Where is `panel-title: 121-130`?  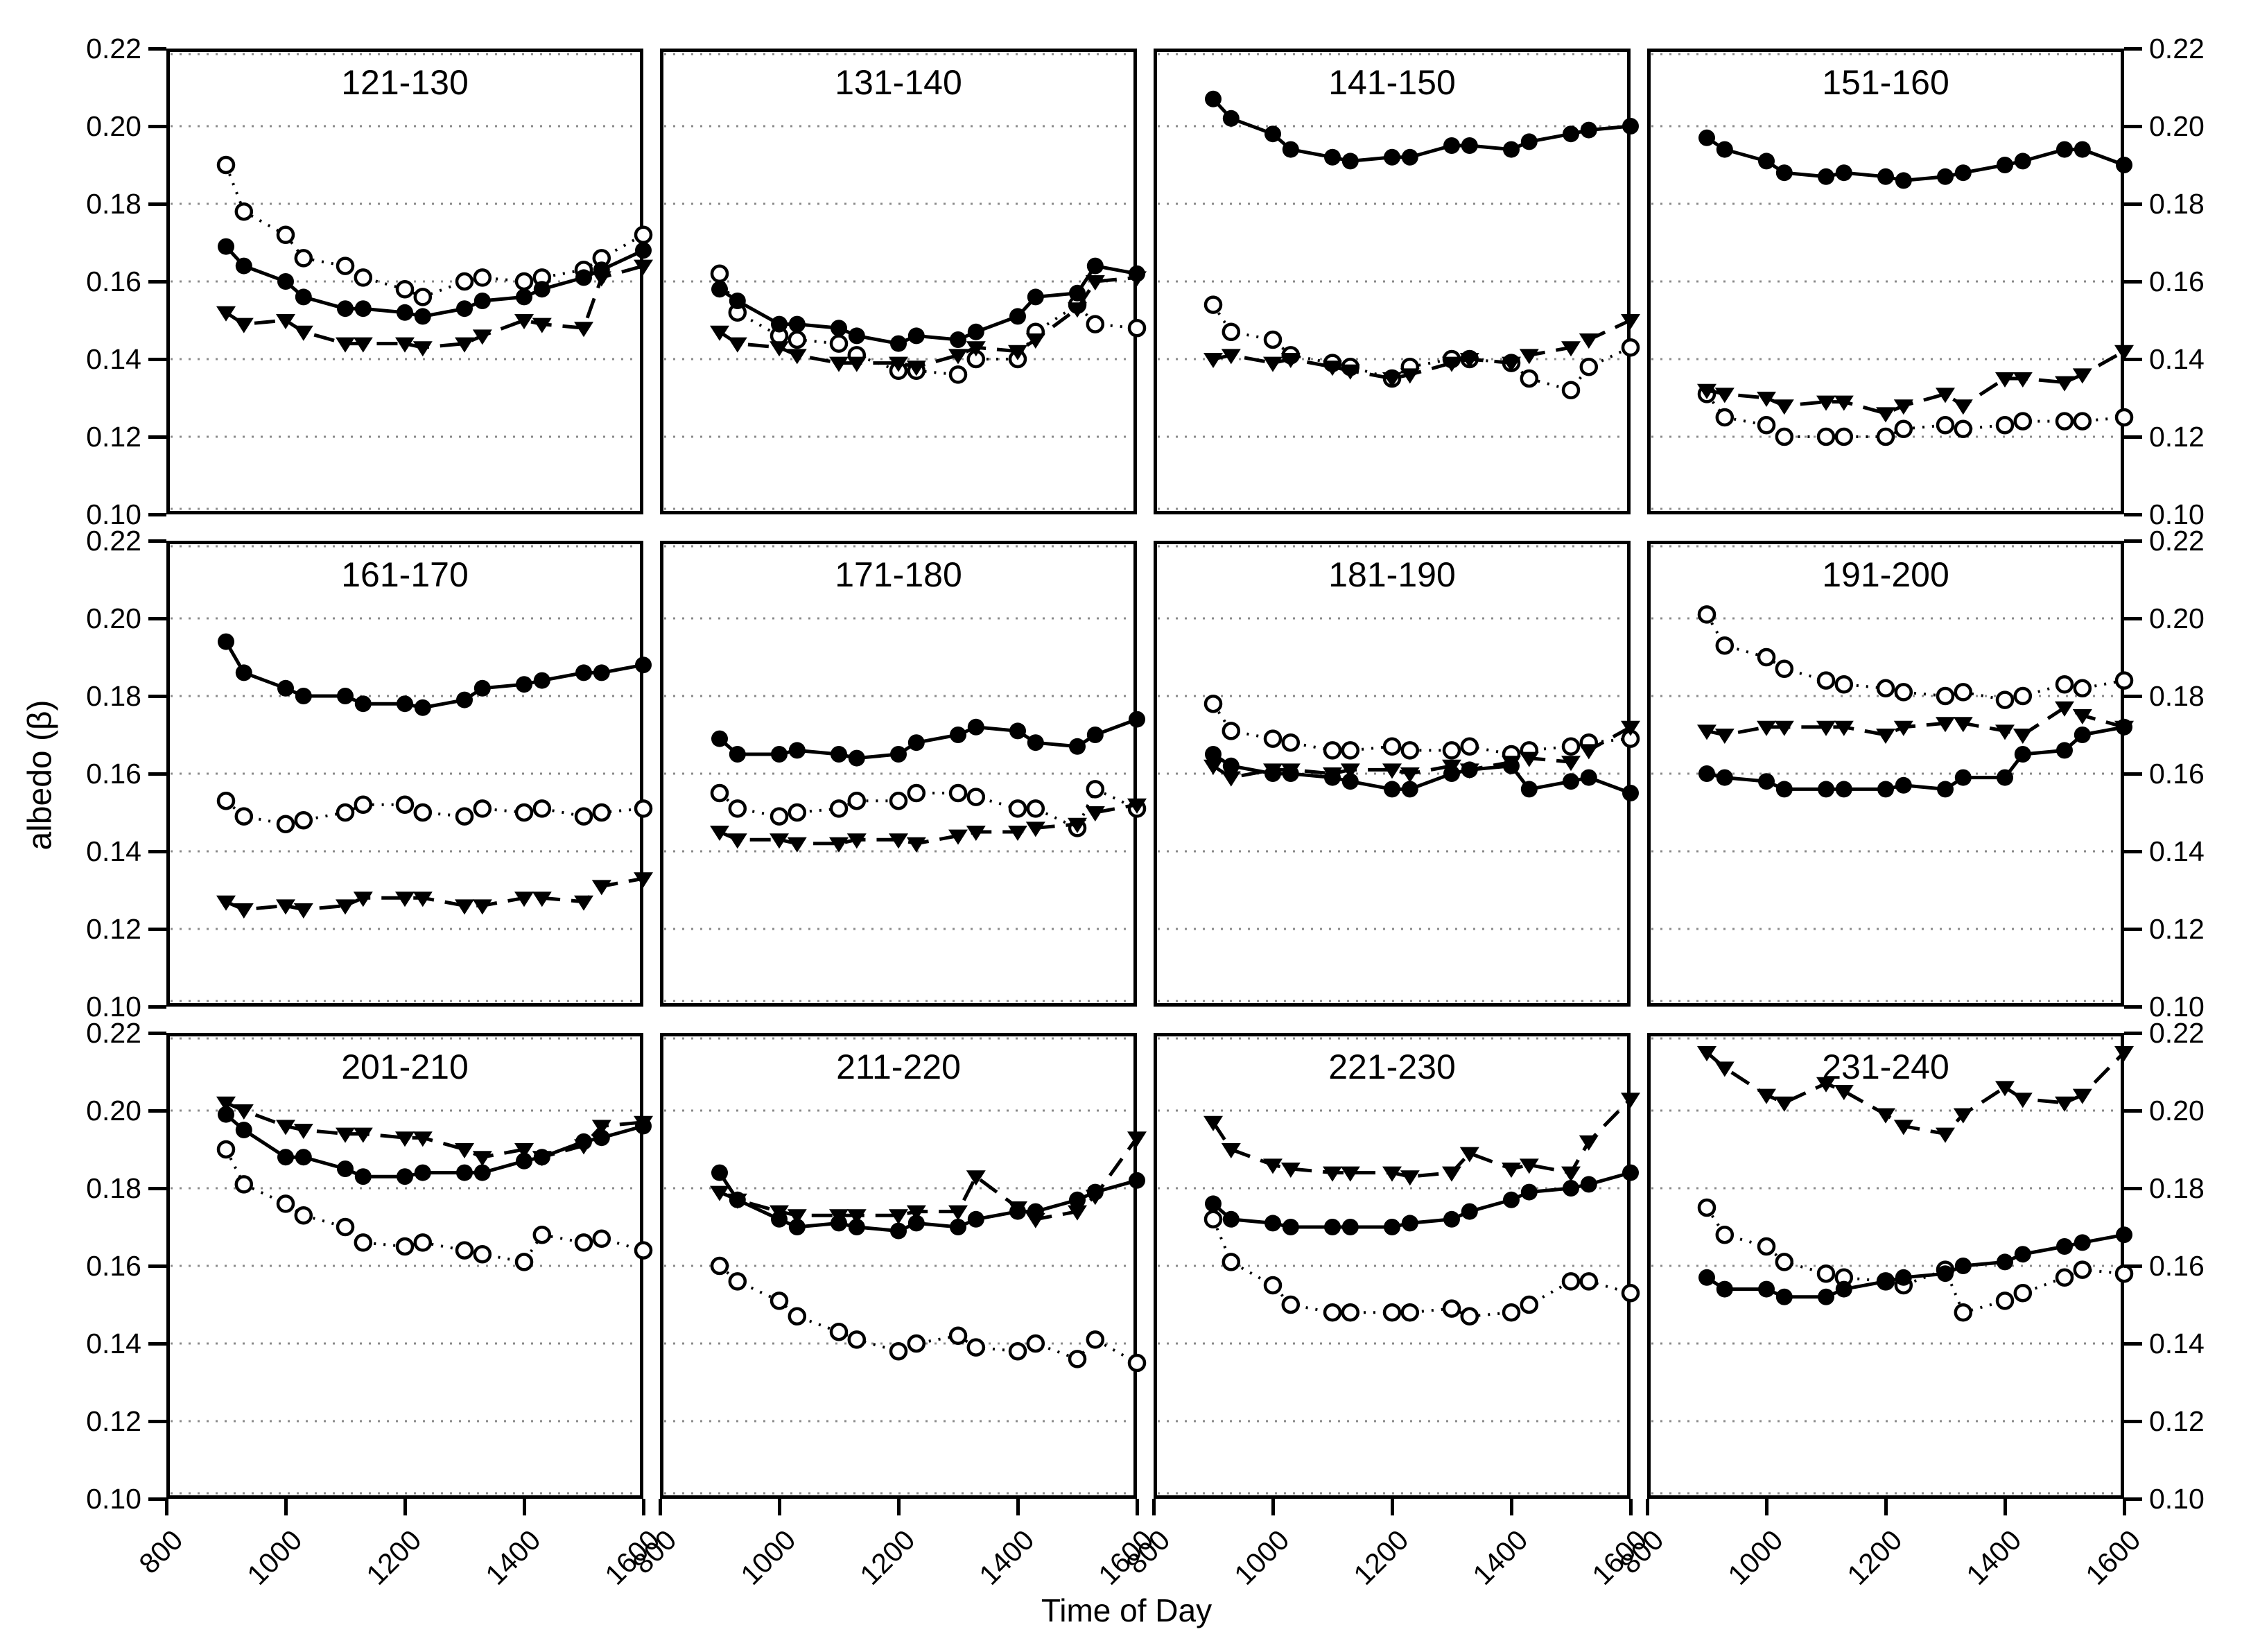 panel-title: 121-130 is located at coordinates (405, 82).